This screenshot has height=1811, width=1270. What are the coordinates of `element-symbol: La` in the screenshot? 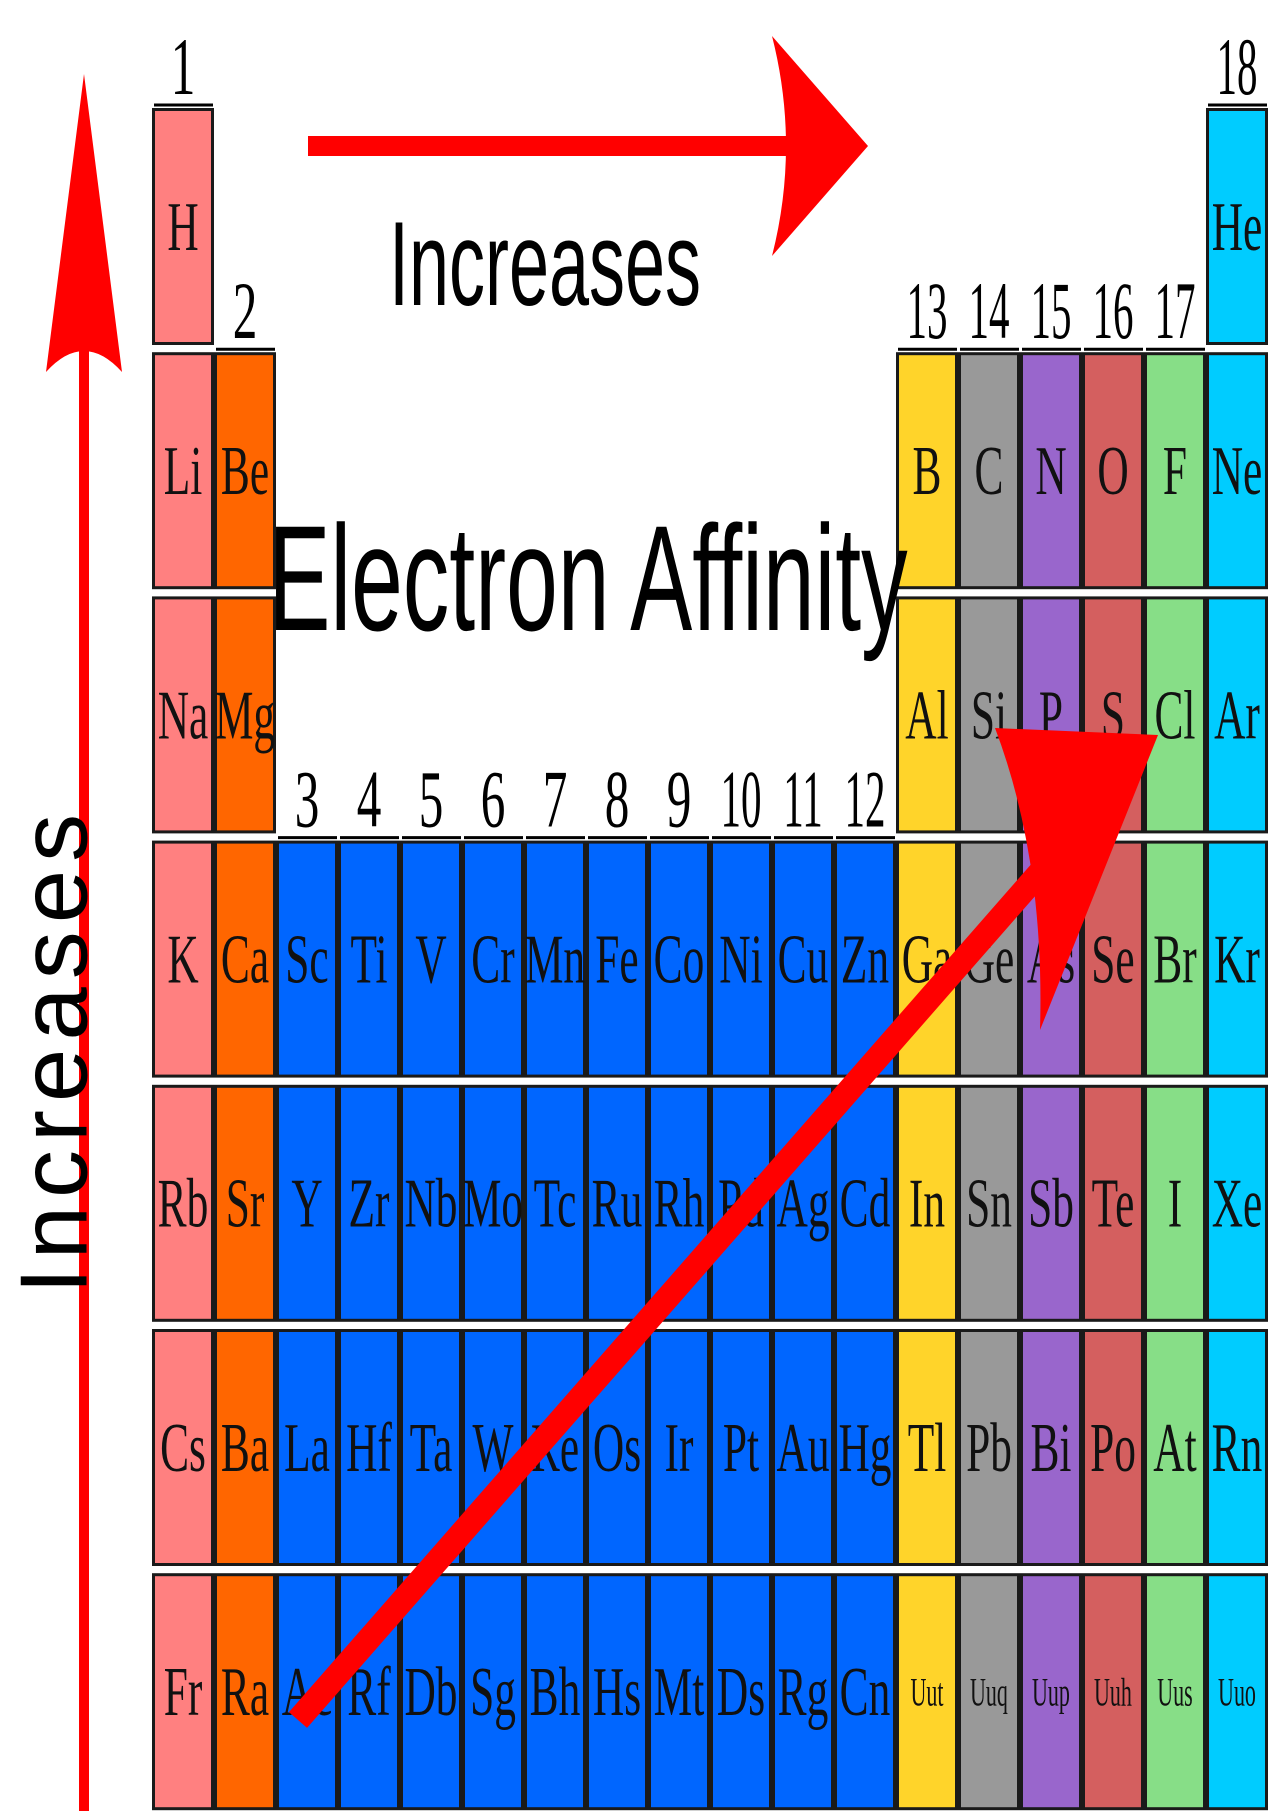 It's located at (307, 1447).